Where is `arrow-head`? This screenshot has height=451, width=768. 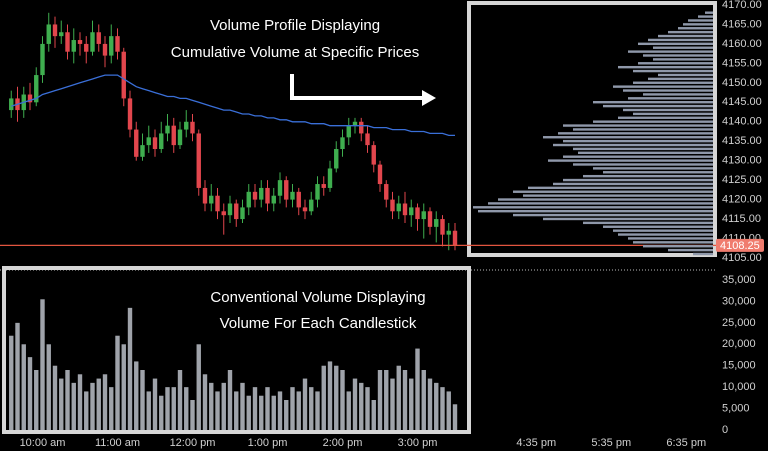
arrow-head is located at coordinates (429, 98).